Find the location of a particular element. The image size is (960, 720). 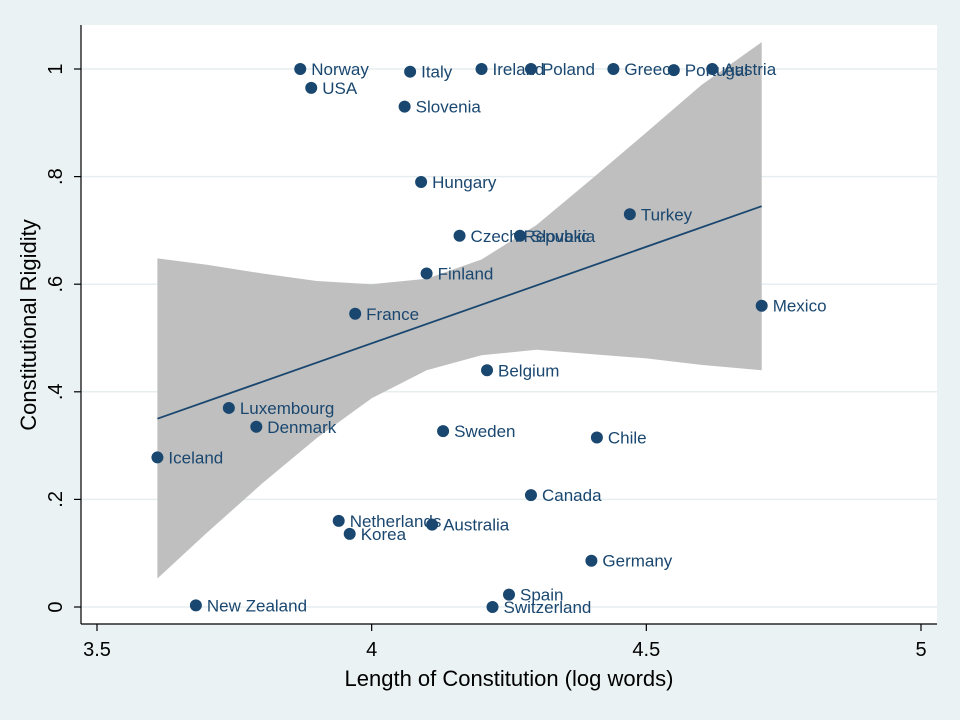

point-label-new-zealand: New Zealand is located at coordinates (257, 605).